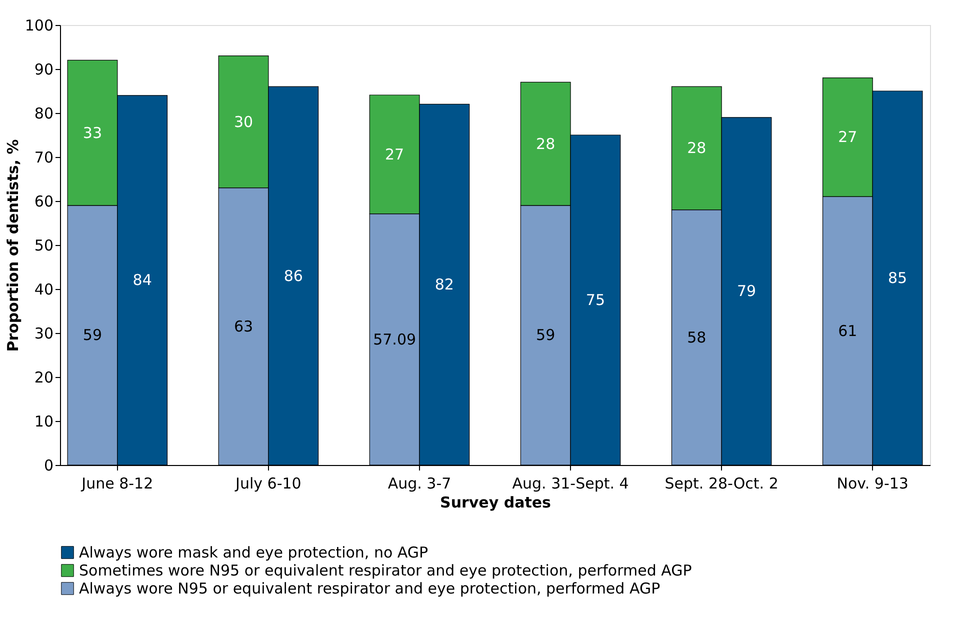  What do you see at coordinates (385, 571) in the screenshot?
I see `legend-label: Sometimes wore N95 or equivalent respirator and eye protection, performed AGP` at bounding box center [385, 571].